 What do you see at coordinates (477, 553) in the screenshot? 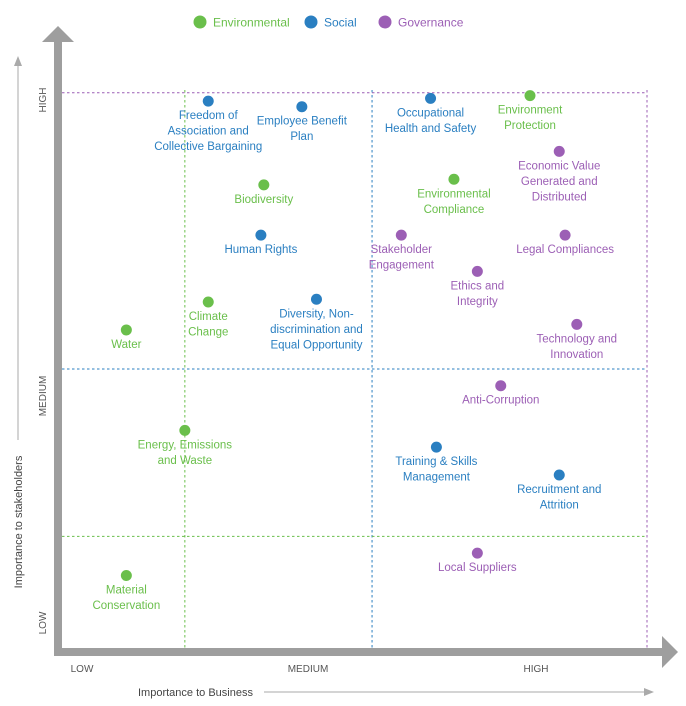
I see `point-local-suppliers` at bounding box center [477, 553].